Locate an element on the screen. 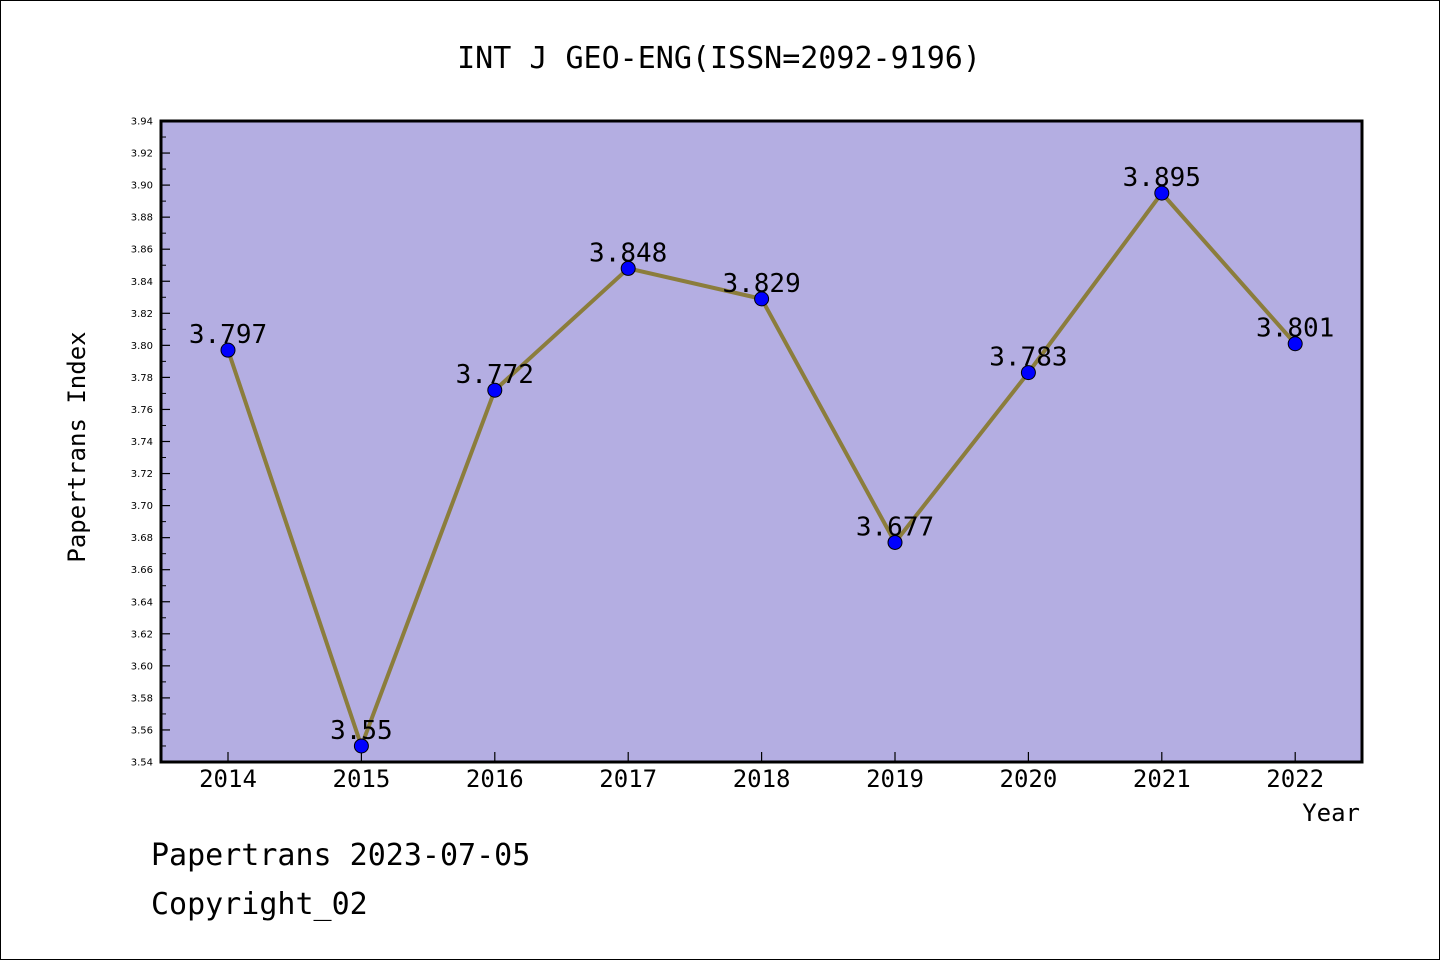 Image resolution: width=1440 pixels, height=961 pixels. data-label: 3.55 is located at coordinates (361, 731).